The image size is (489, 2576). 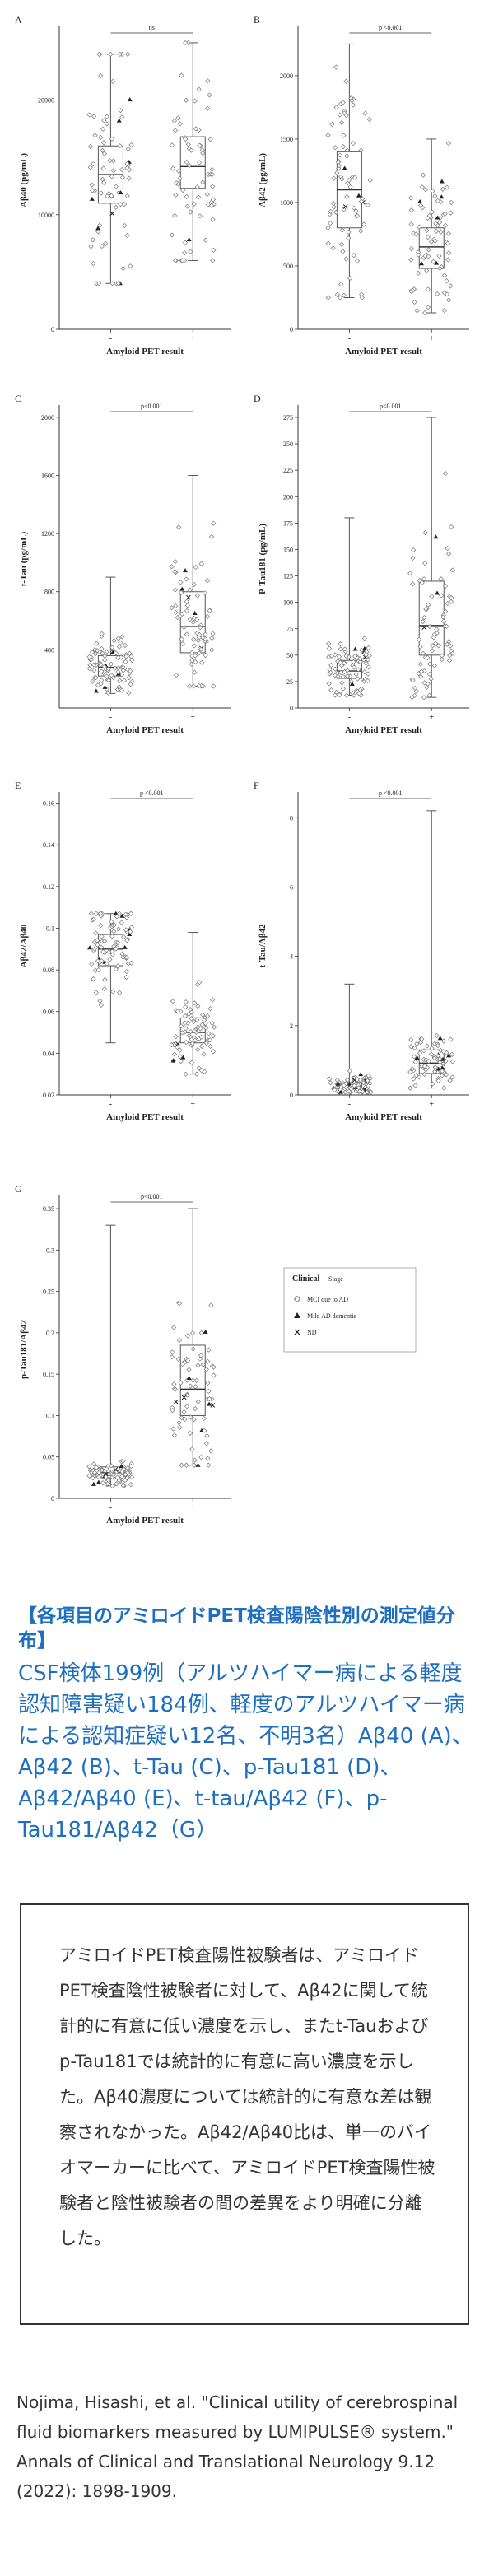 What do you see at coordinates (391, 793) in the screenshot?
I see `significance-label: p <0.001` at bounding box center [391, 793].